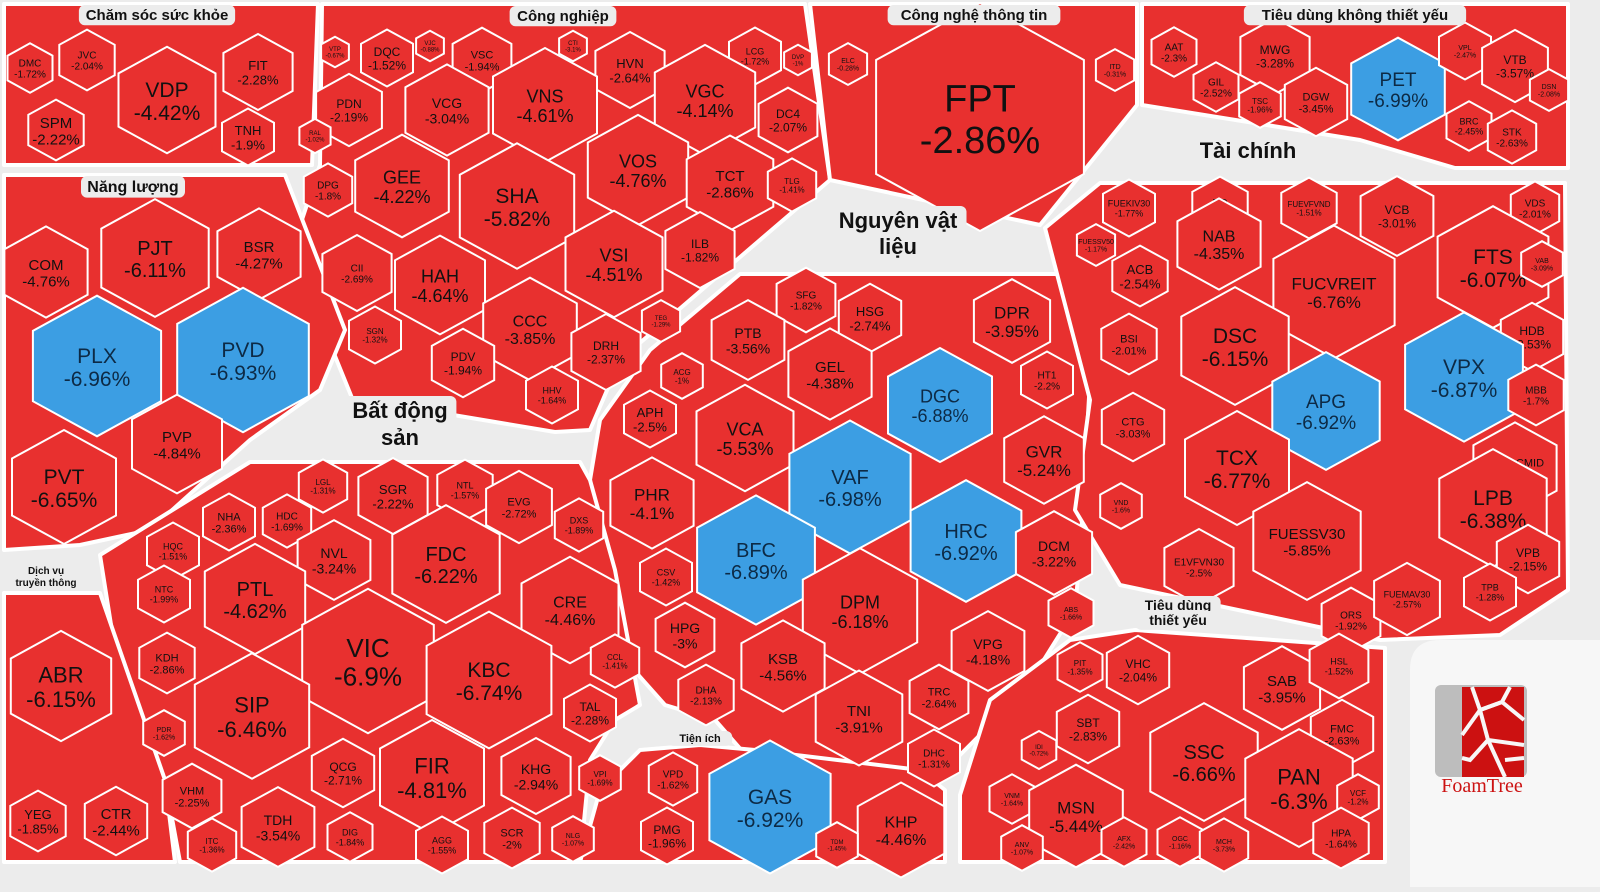 This screenshot has width=1600, height=892. I want to click on stock-cell-ssc: SSC-6.66%, so click(1204, 762).